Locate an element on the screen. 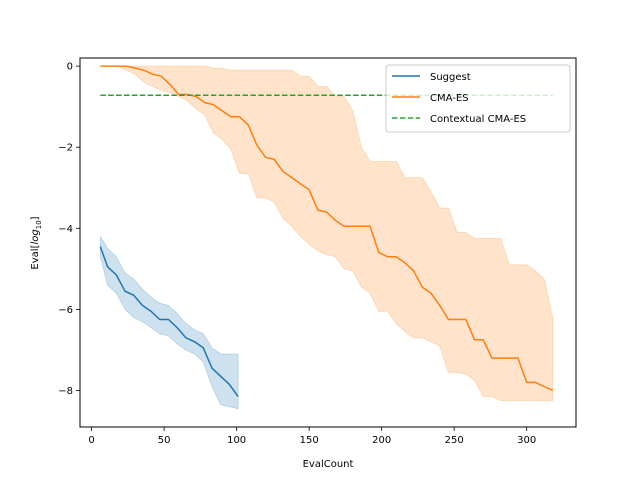 The width and height of the screenshot is (640, 480). y-axis-label: Eval[log10] is located at coordinates (36, 242).